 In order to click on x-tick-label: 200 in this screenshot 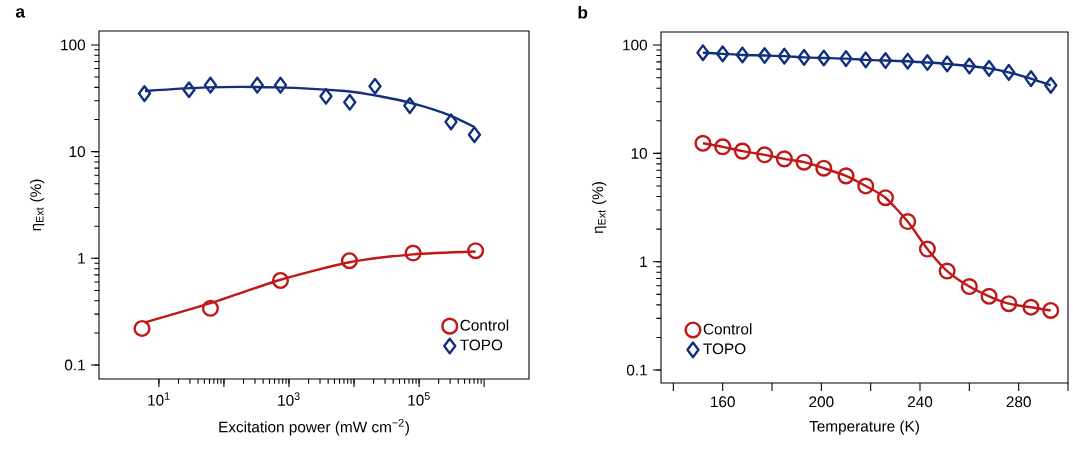, I will do `click(821, 402)`.